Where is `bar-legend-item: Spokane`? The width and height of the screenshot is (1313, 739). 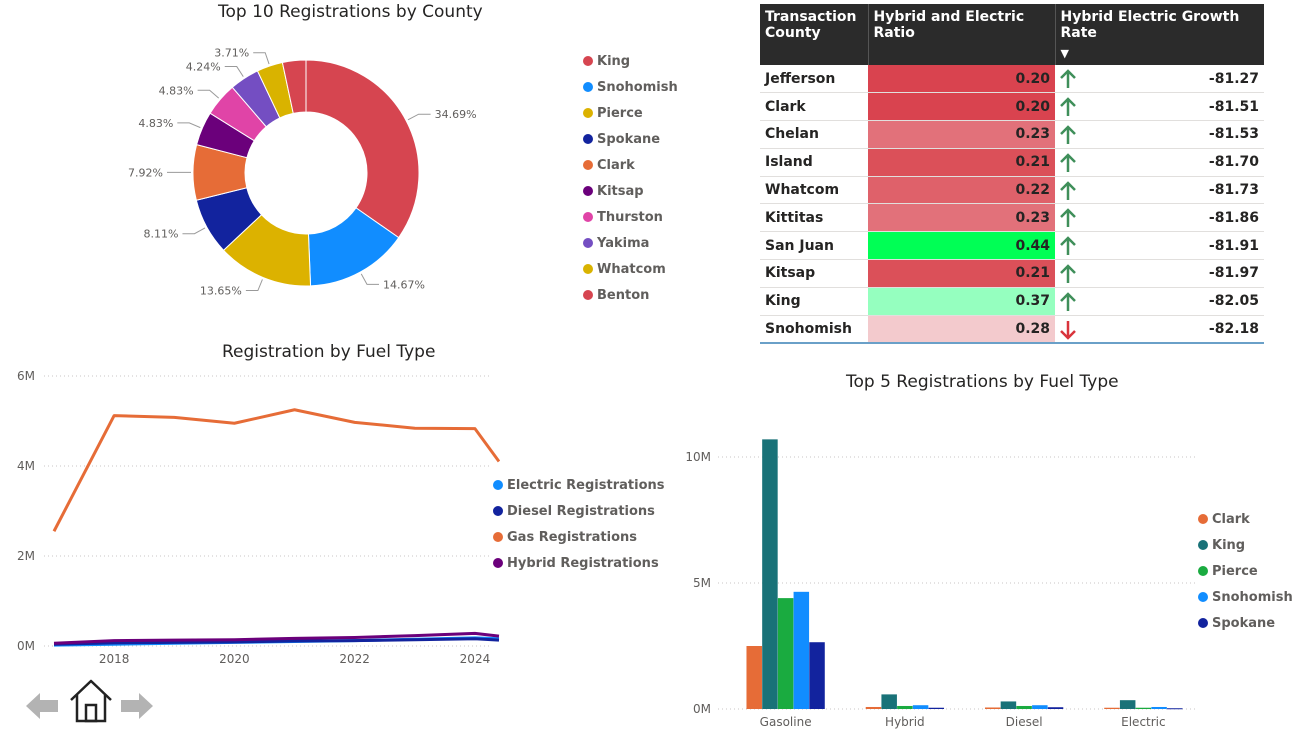 bar-legend-item: Spokane is located at coordinates (1245, 623).